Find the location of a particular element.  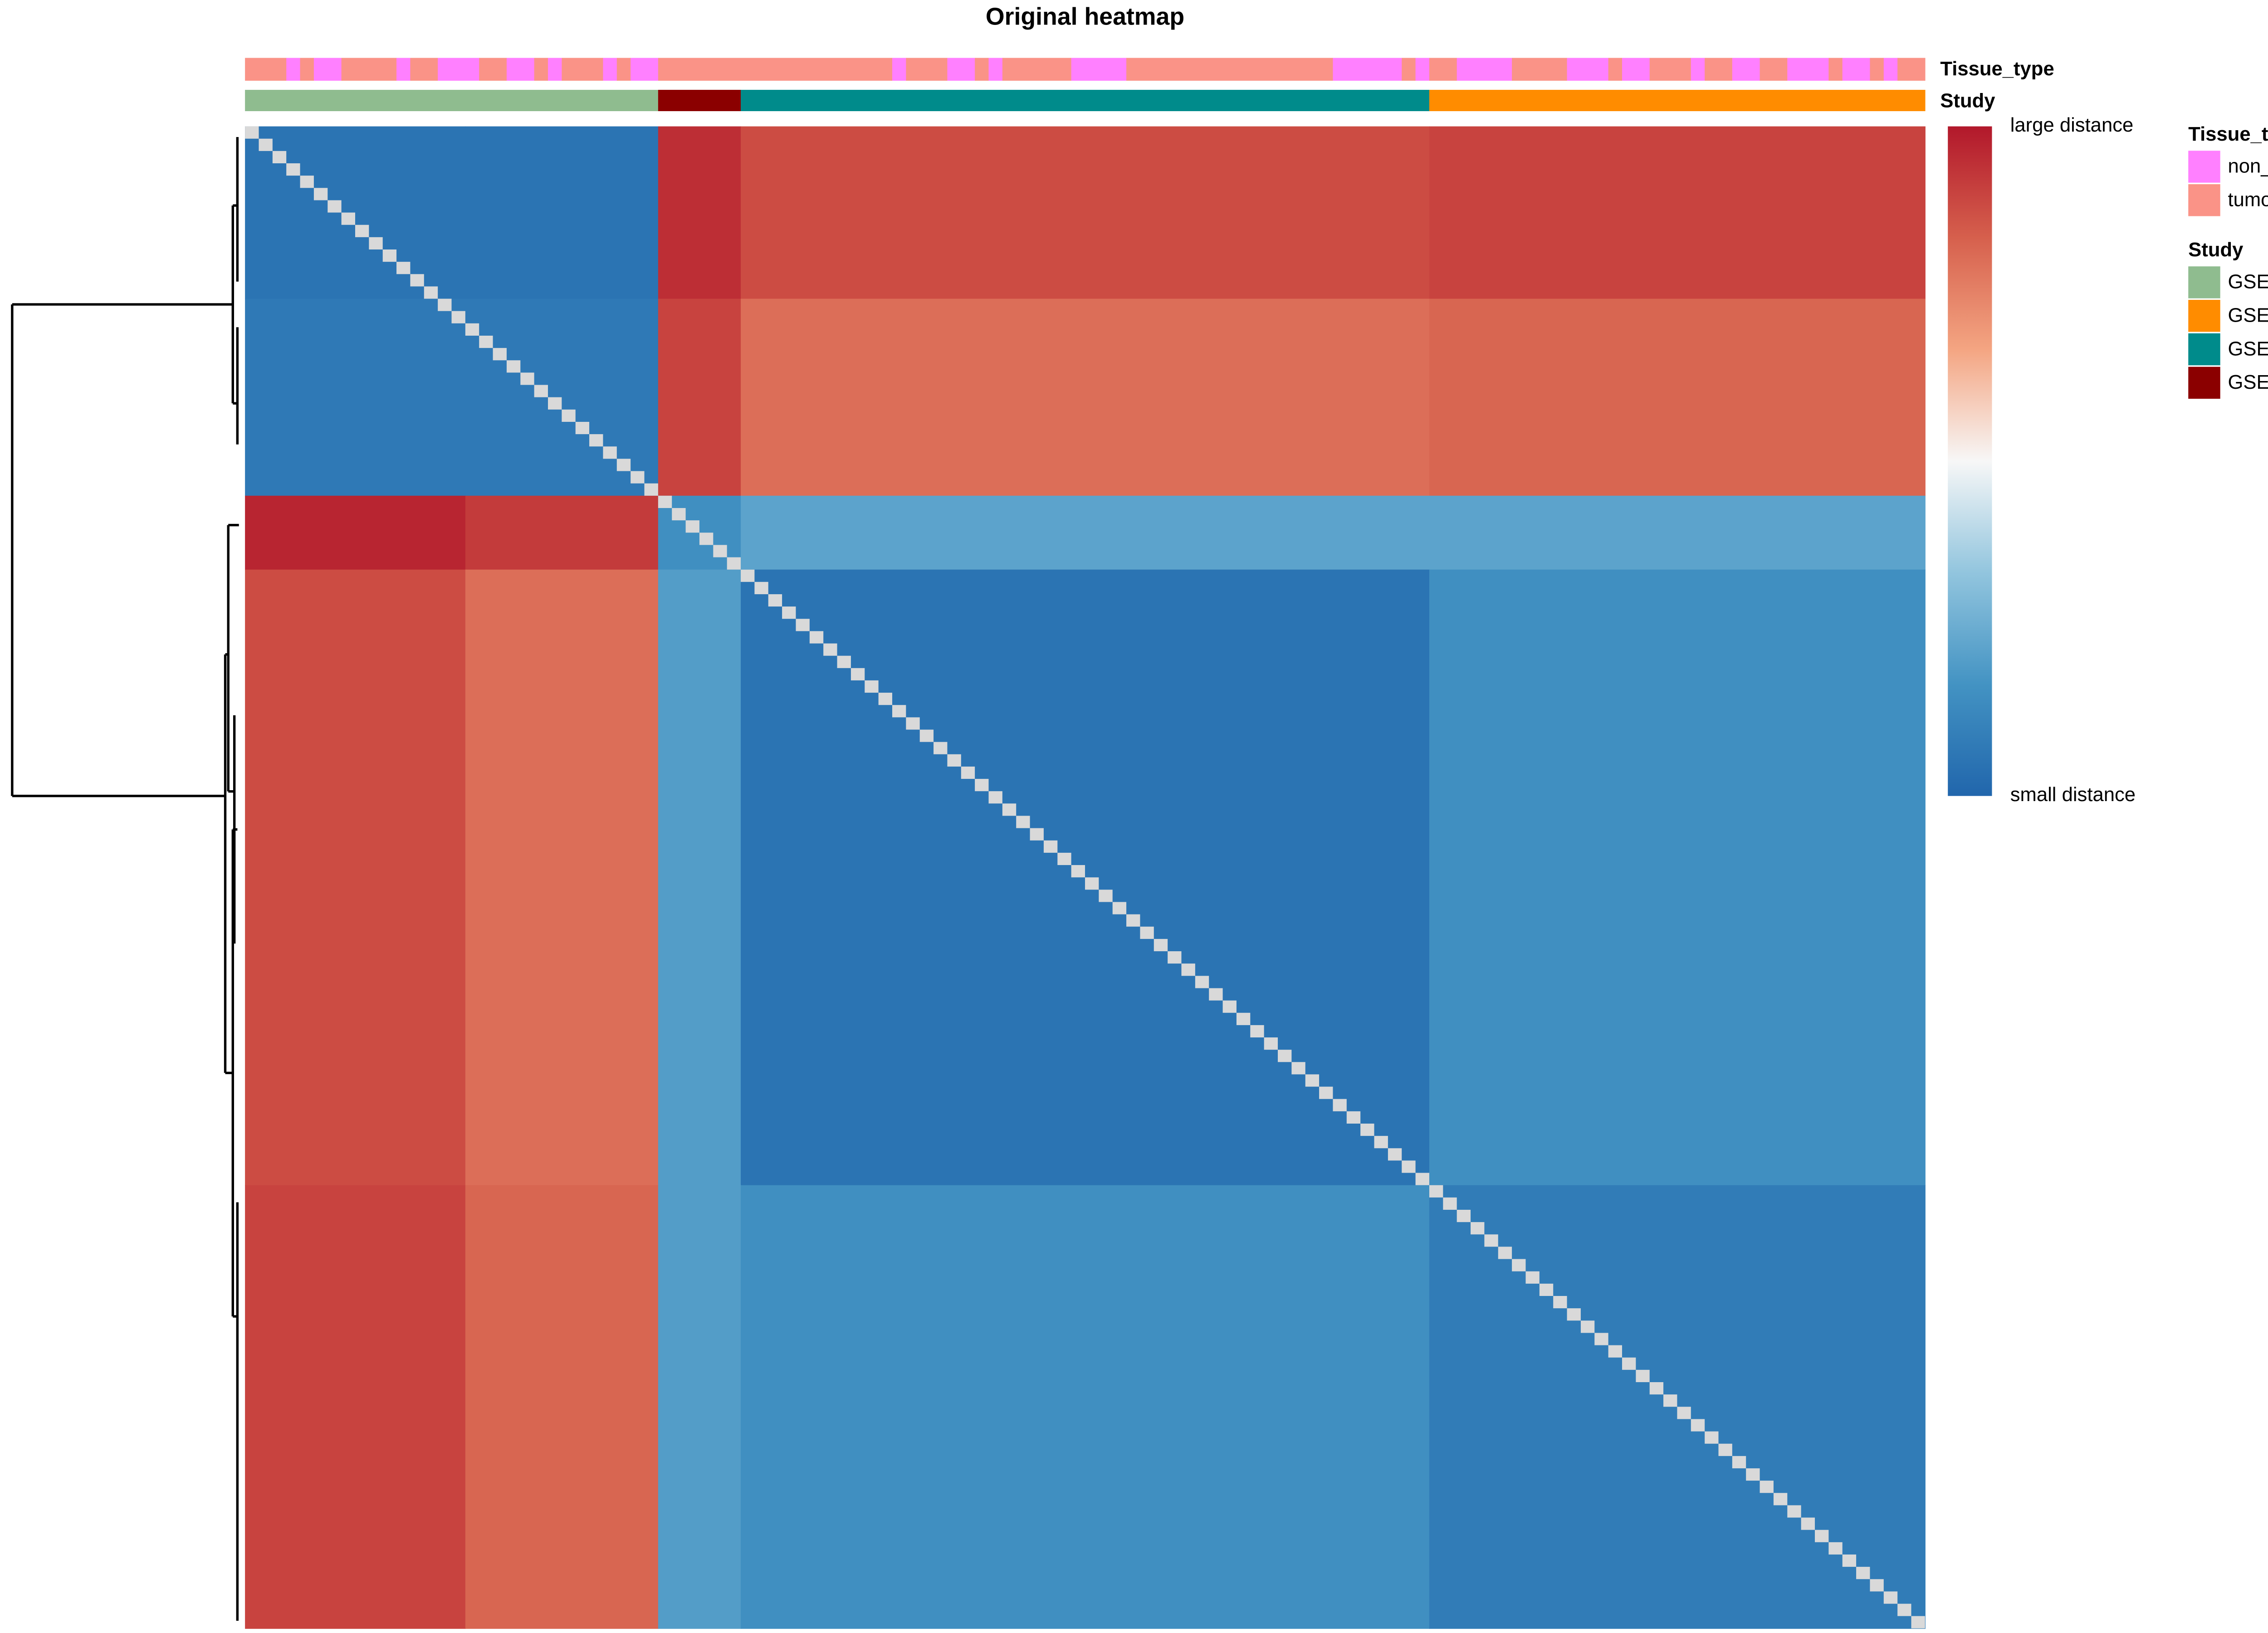

legend-label: non_tumor is located at coordinates (2248, 166).